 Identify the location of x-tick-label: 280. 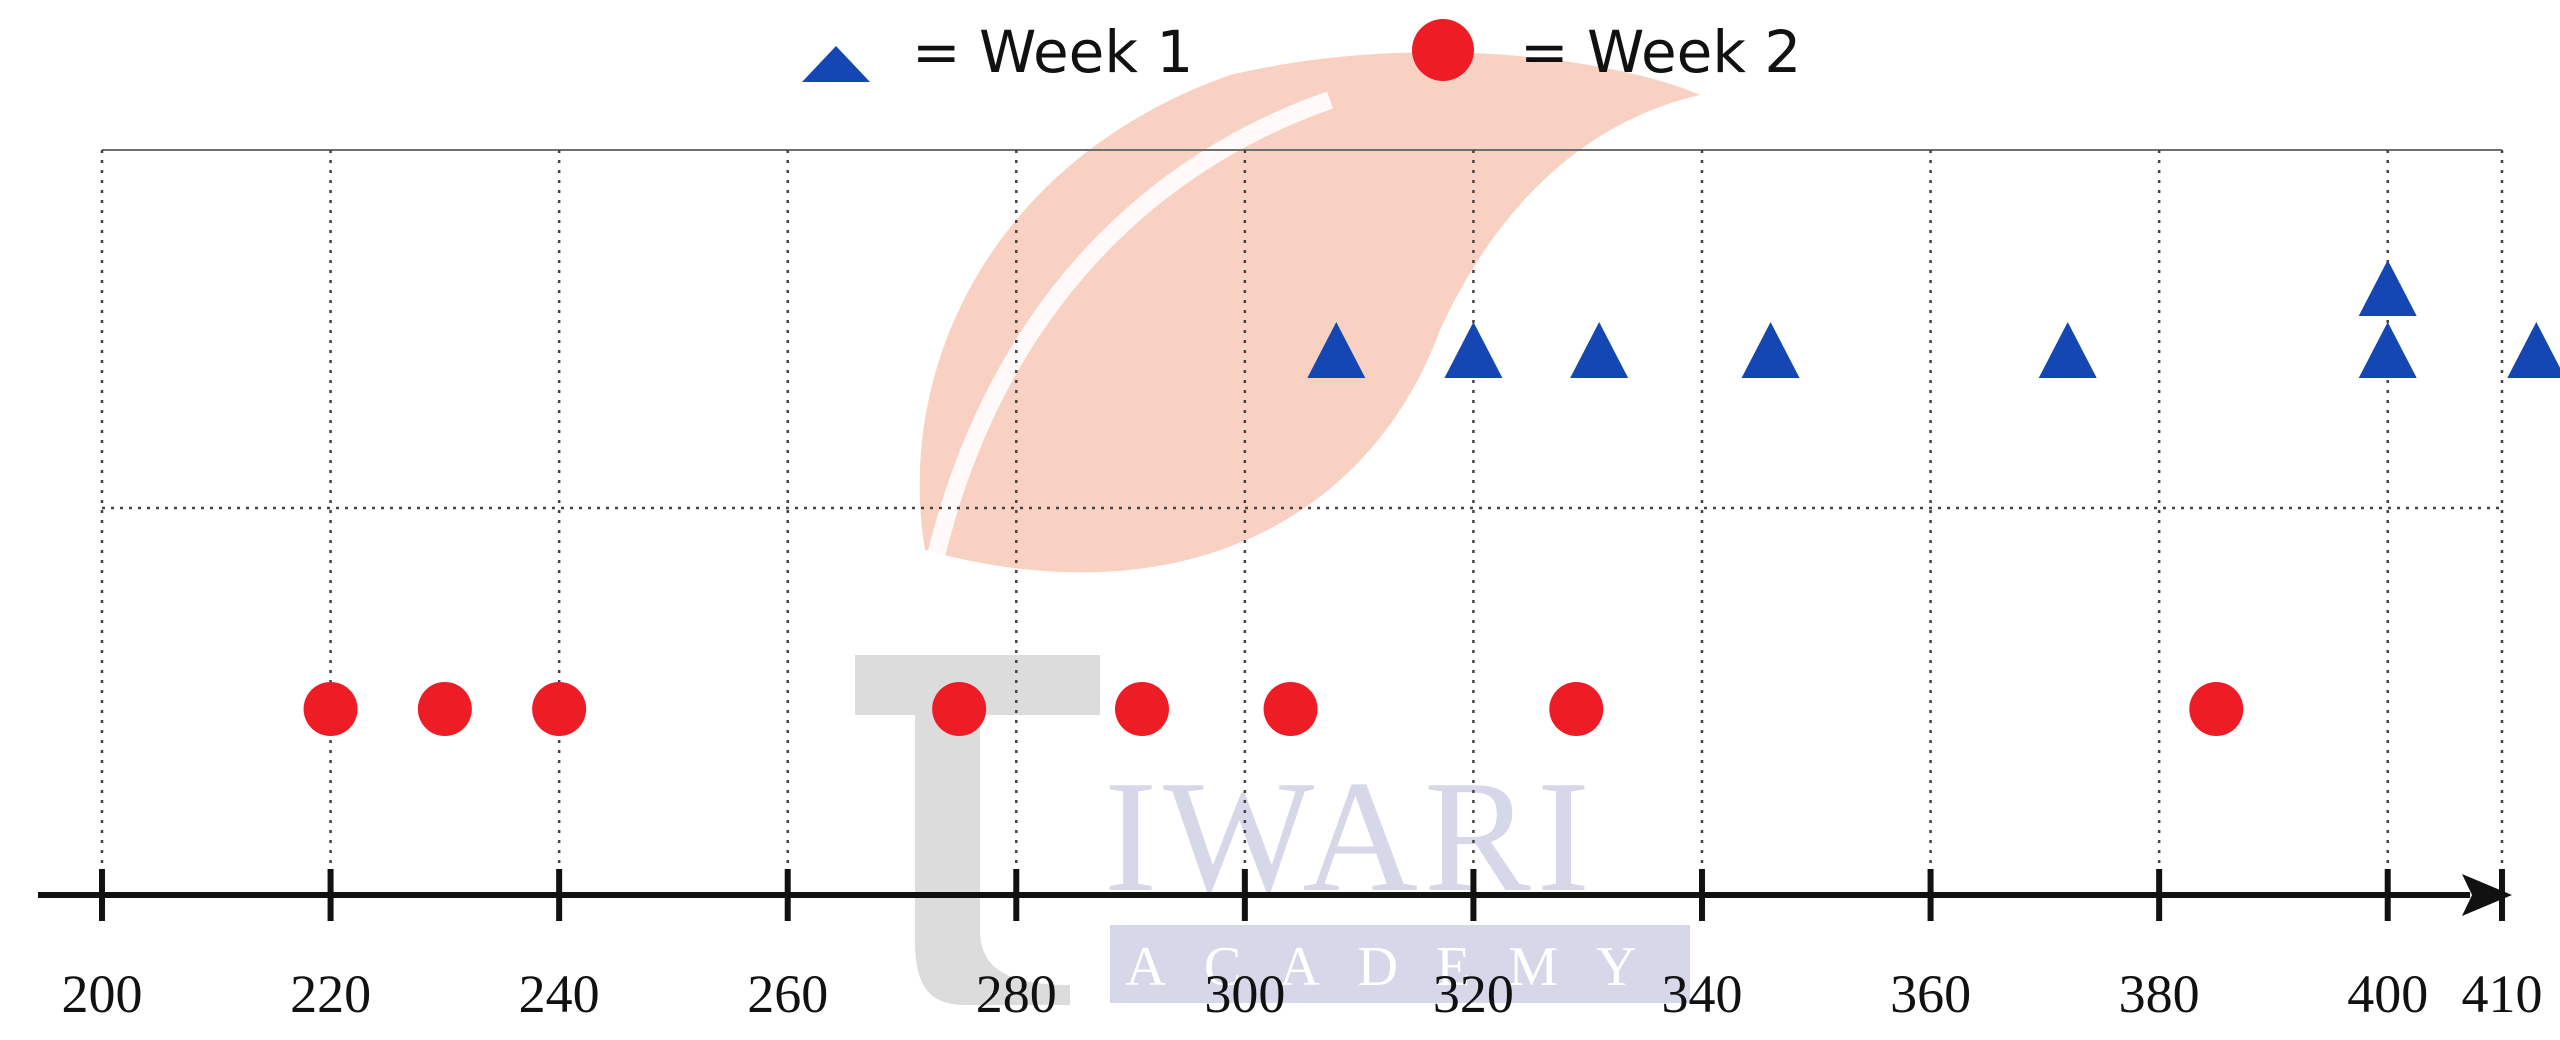
(1016, 994).